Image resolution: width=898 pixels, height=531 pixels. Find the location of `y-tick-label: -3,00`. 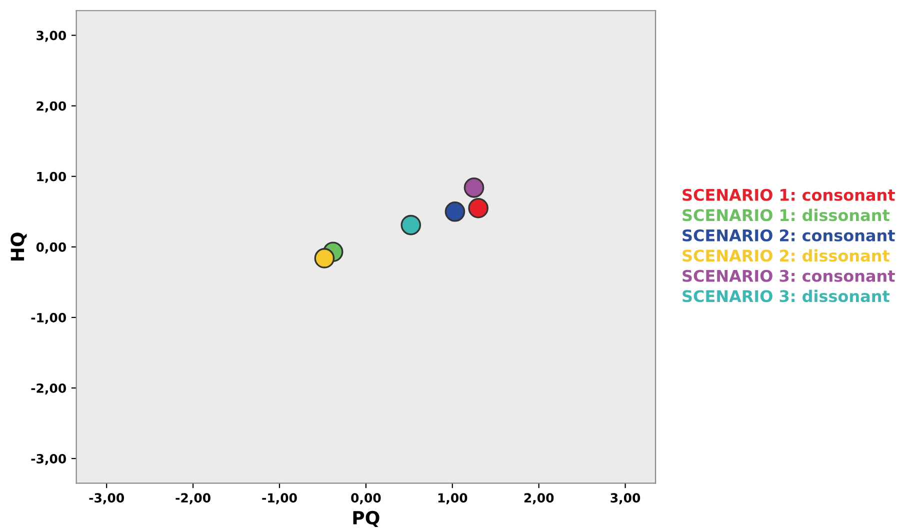

y-tick-label: -3,00 is located at coordinates (48, 460).